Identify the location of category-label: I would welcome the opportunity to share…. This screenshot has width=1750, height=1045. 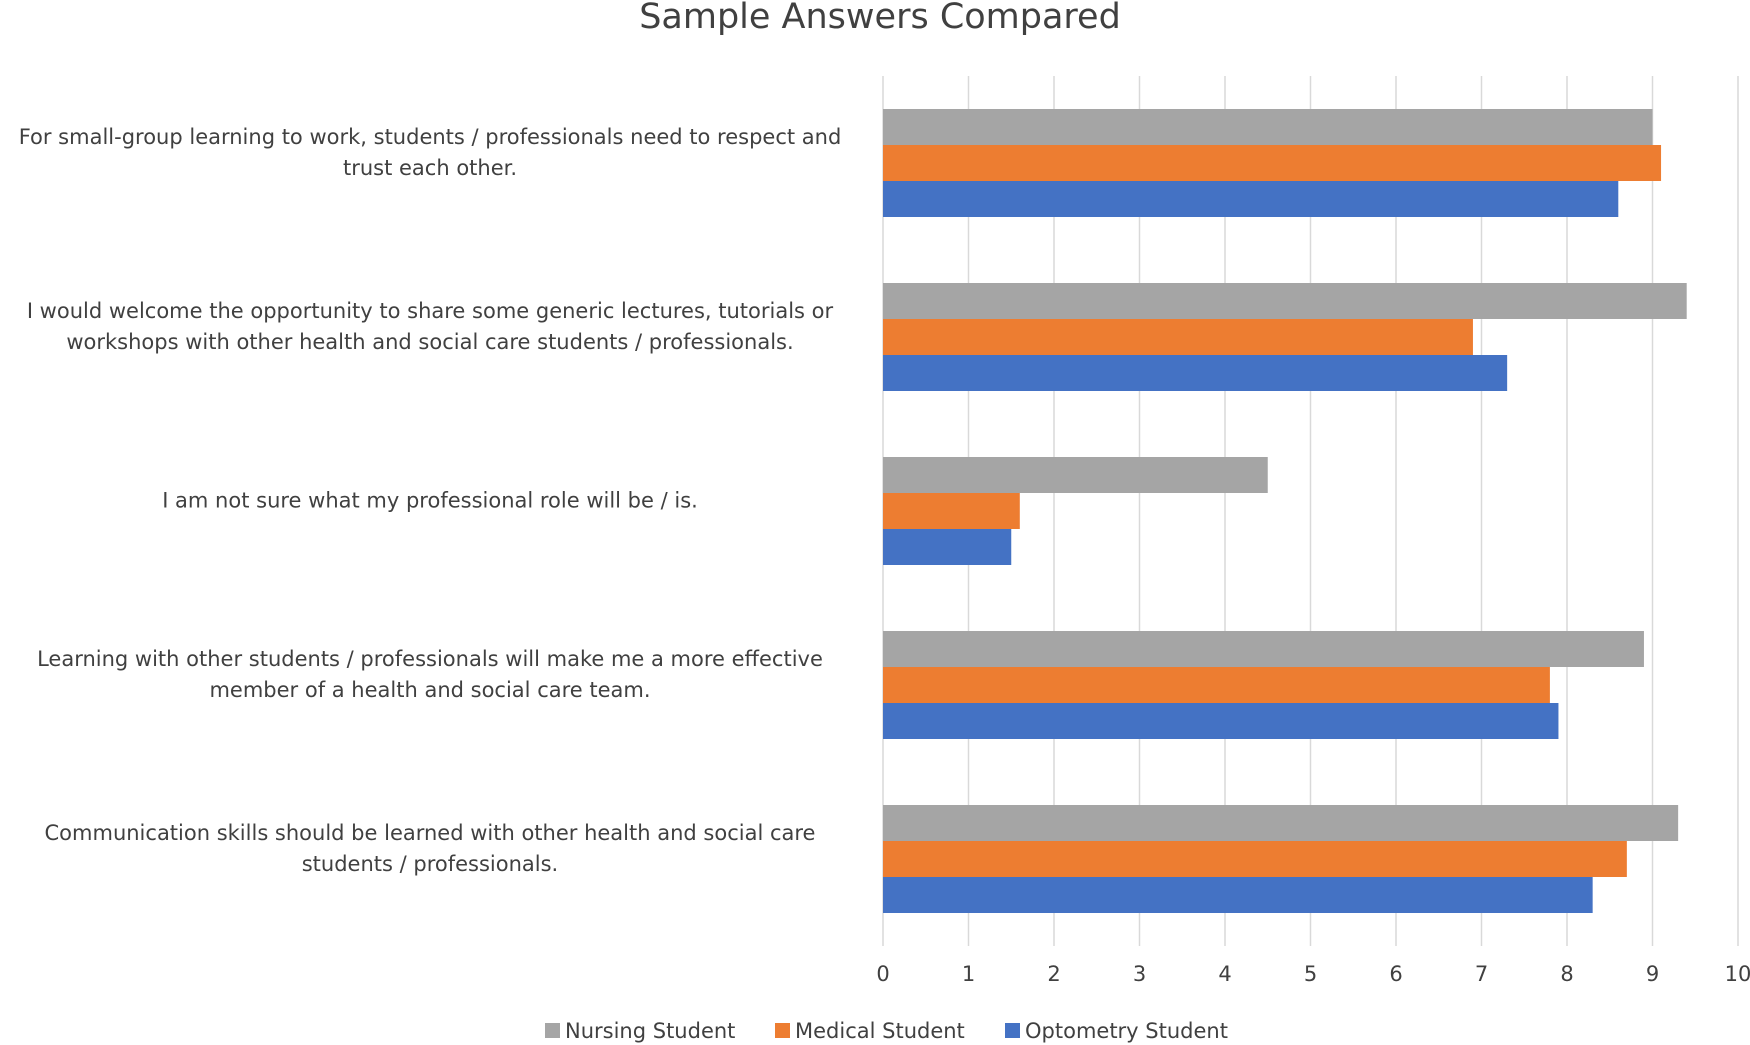
(430, 326).